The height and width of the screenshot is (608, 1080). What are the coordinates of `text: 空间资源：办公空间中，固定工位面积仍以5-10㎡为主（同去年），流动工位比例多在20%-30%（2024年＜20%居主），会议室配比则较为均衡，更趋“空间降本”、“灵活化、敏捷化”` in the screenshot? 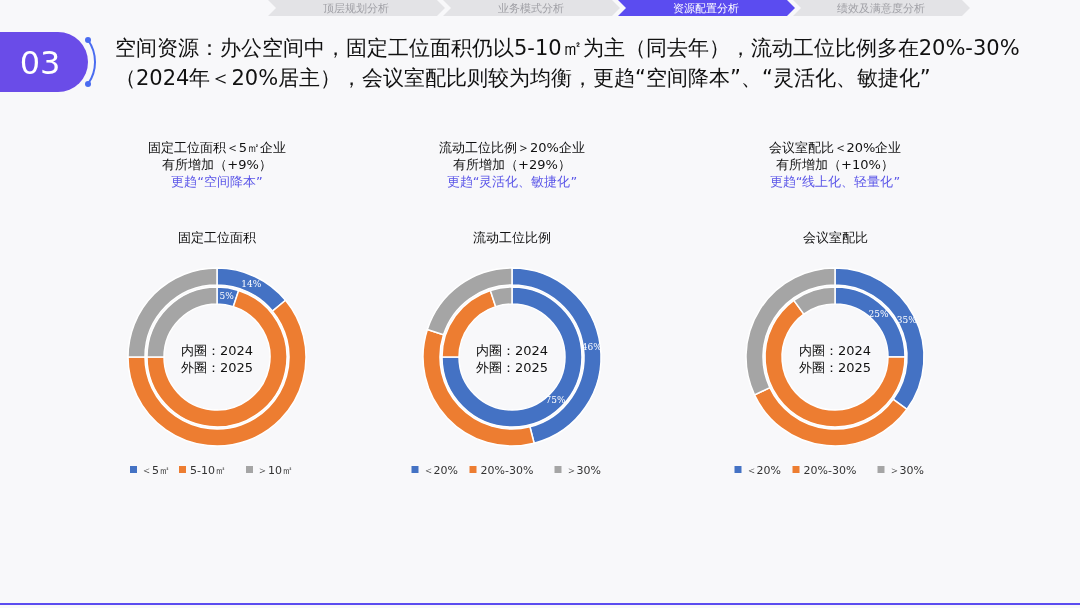 It's located at (567, 63).